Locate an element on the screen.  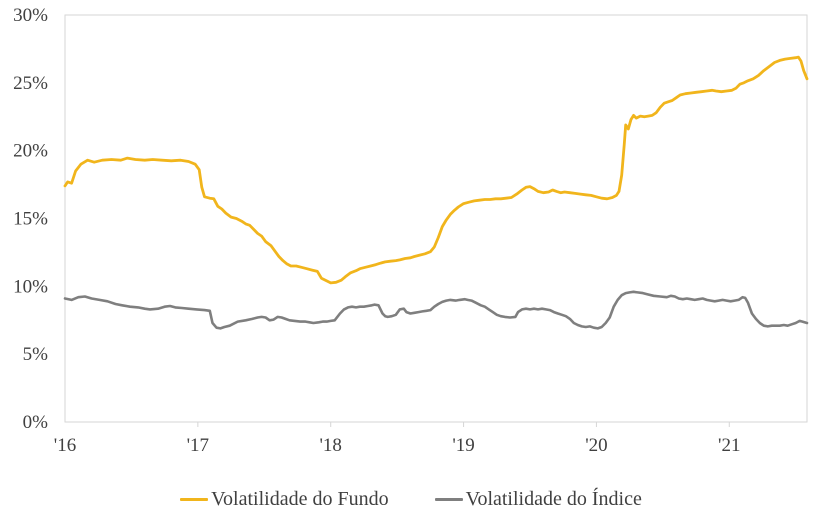
y-tick-label: 15% is located at coordinates (30, 219).